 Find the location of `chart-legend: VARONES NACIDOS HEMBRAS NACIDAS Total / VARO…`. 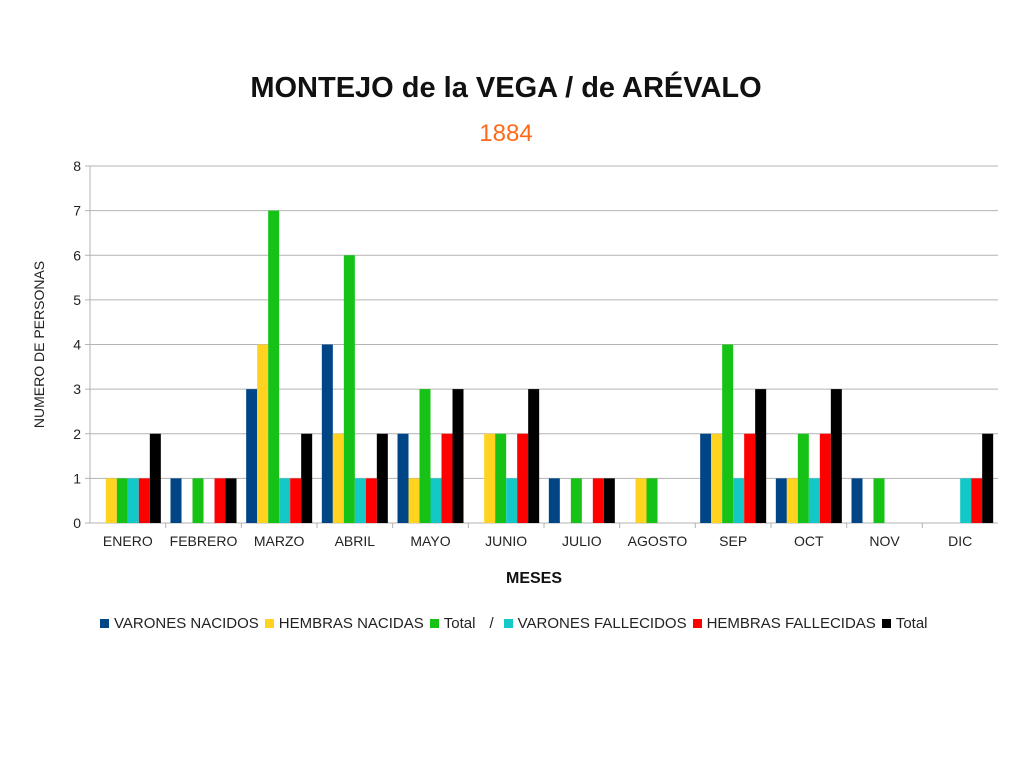

chart-legend: VARONES NACIDOS HEMBRAS NACIDAS Total / VARO… is located at coordinates (550, 625).